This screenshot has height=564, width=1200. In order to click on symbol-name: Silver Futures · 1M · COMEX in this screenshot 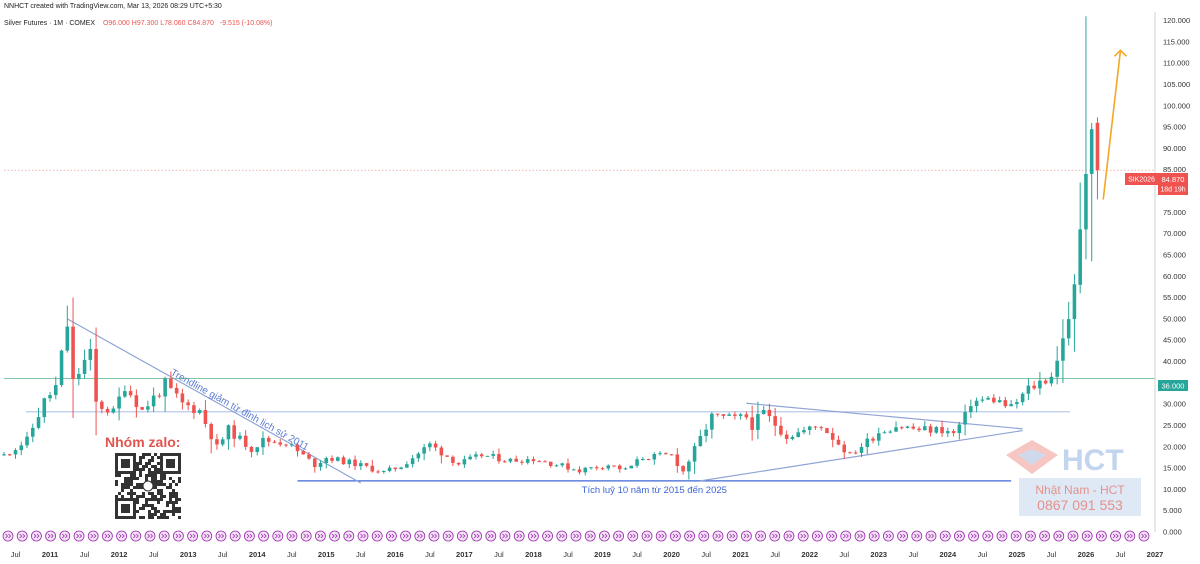, I will do `click(50, 23)`.